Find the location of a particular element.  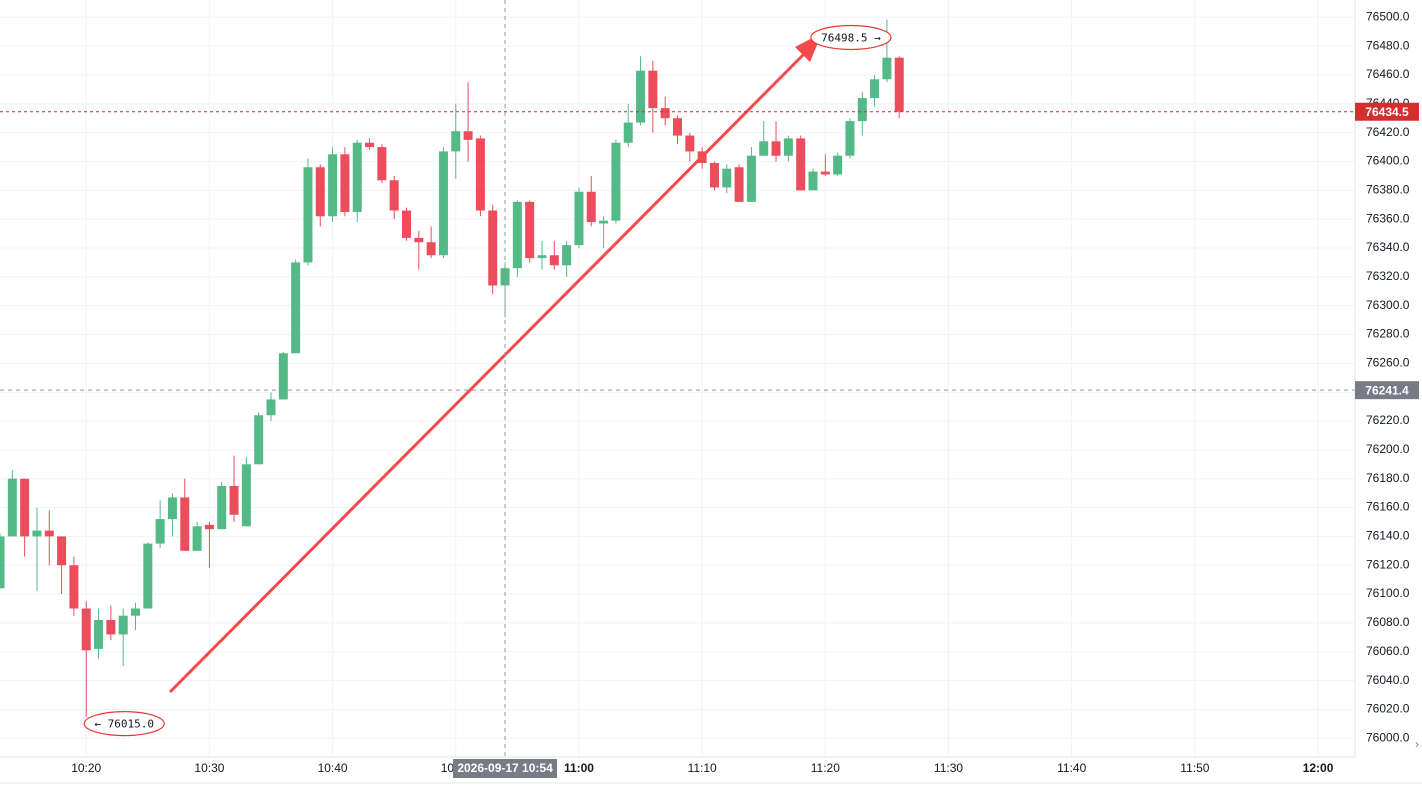

price-axis is located at coordinates (1388, 378).